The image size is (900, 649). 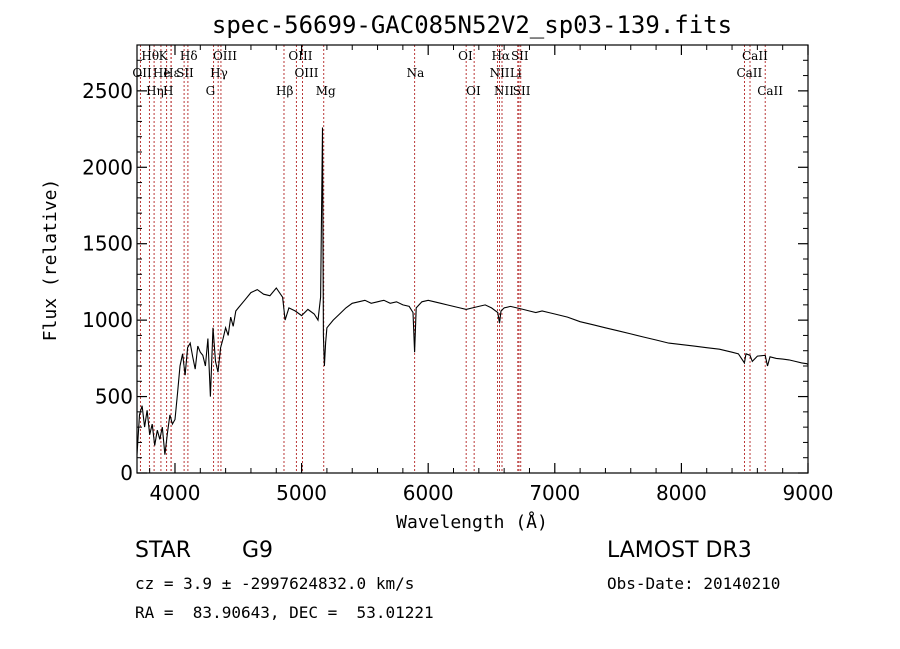 What do you see at coordinates (107, 167) in the screenshot?
I see `y-tick-label: 2000` at bounding box center [107, 167].